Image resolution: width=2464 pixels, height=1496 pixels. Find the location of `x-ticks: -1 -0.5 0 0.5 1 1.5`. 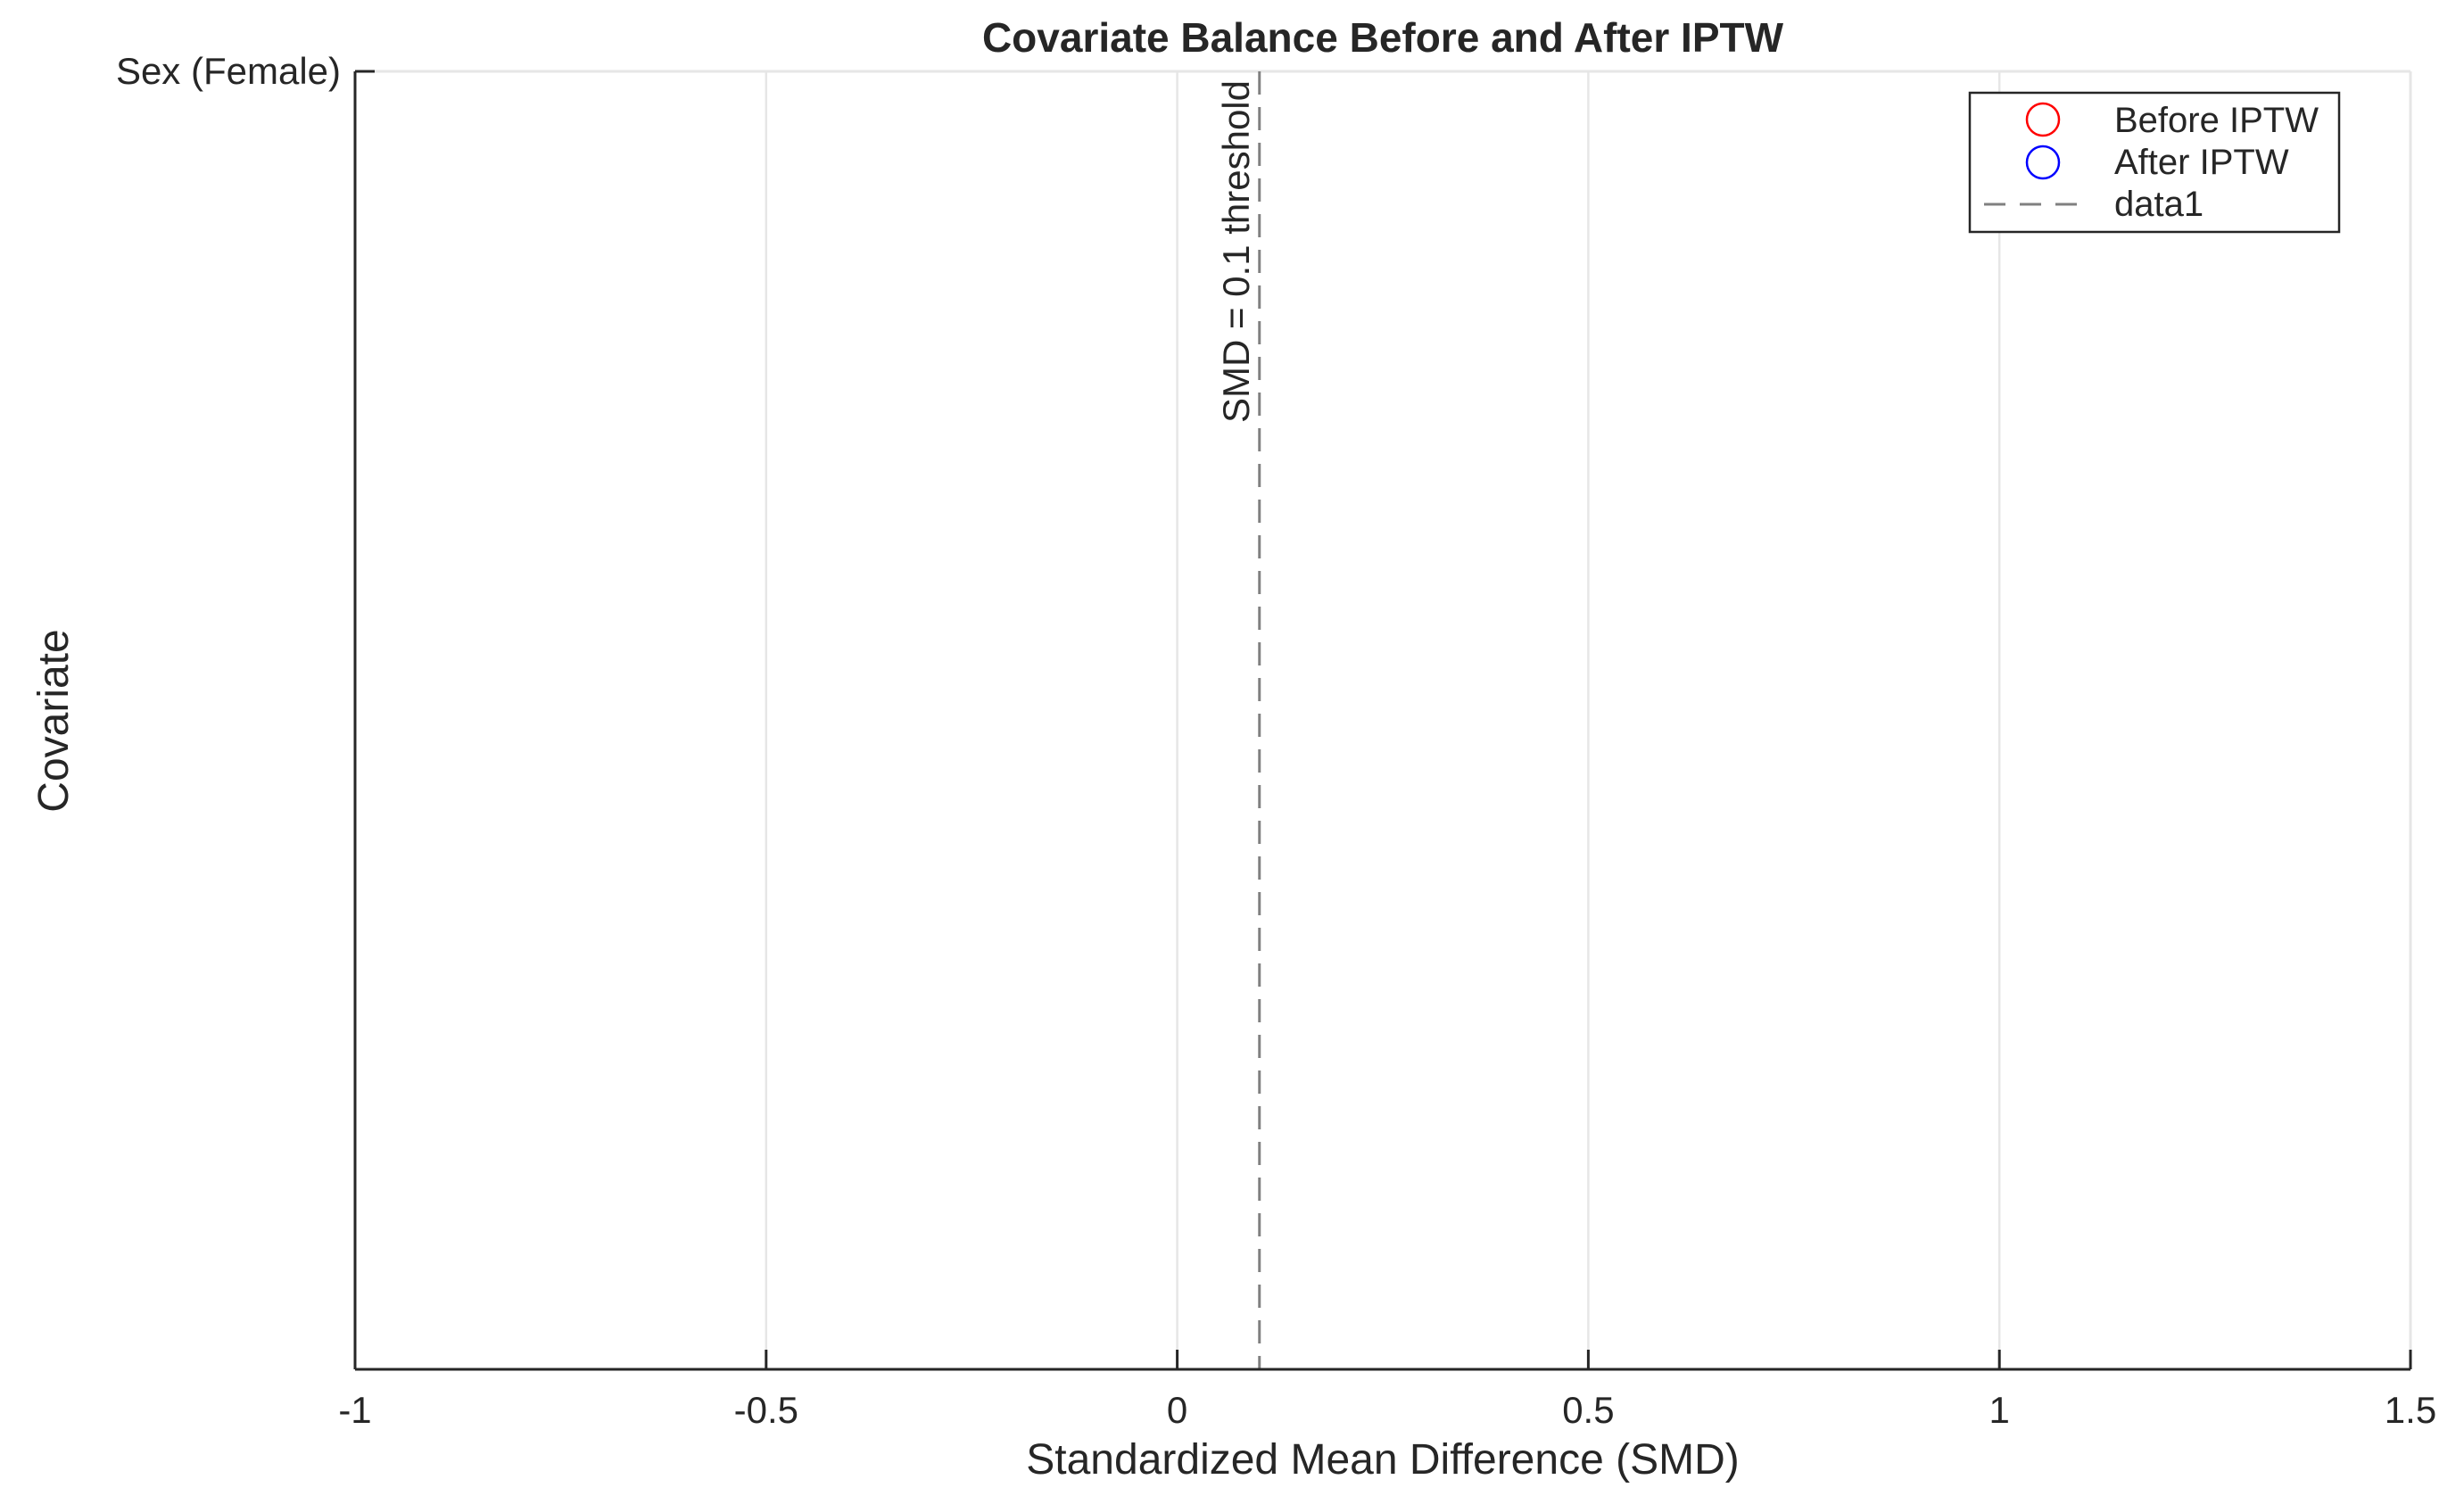

x-ticks: -1 -0.5 0 0.5 1 1.5 is located at coordinates (1387, 1391).